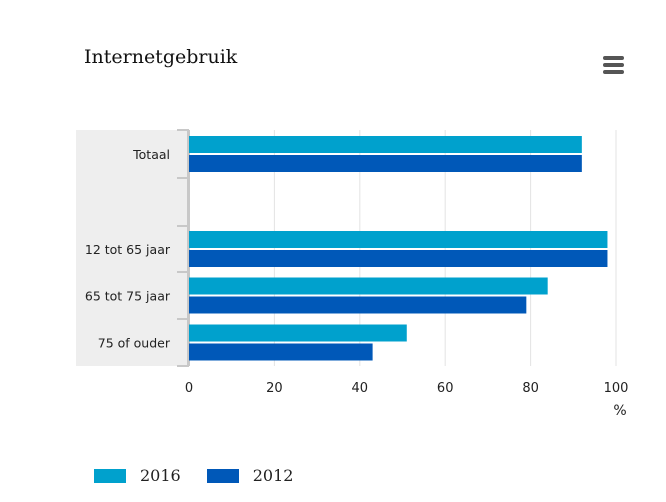  Describe the element at coordinates (616, 388) in the screenshot. I see `x-tick-label: 100` at that location.